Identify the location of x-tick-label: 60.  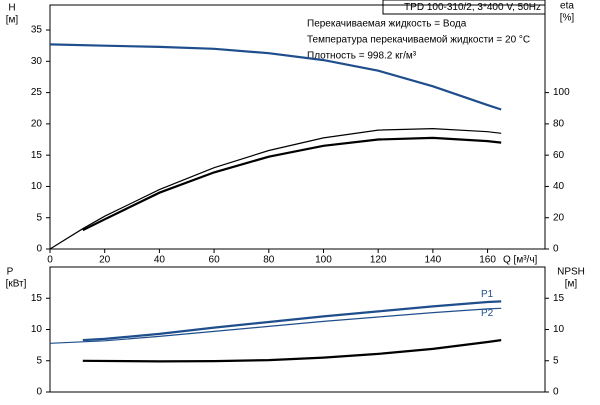
(215, 260).